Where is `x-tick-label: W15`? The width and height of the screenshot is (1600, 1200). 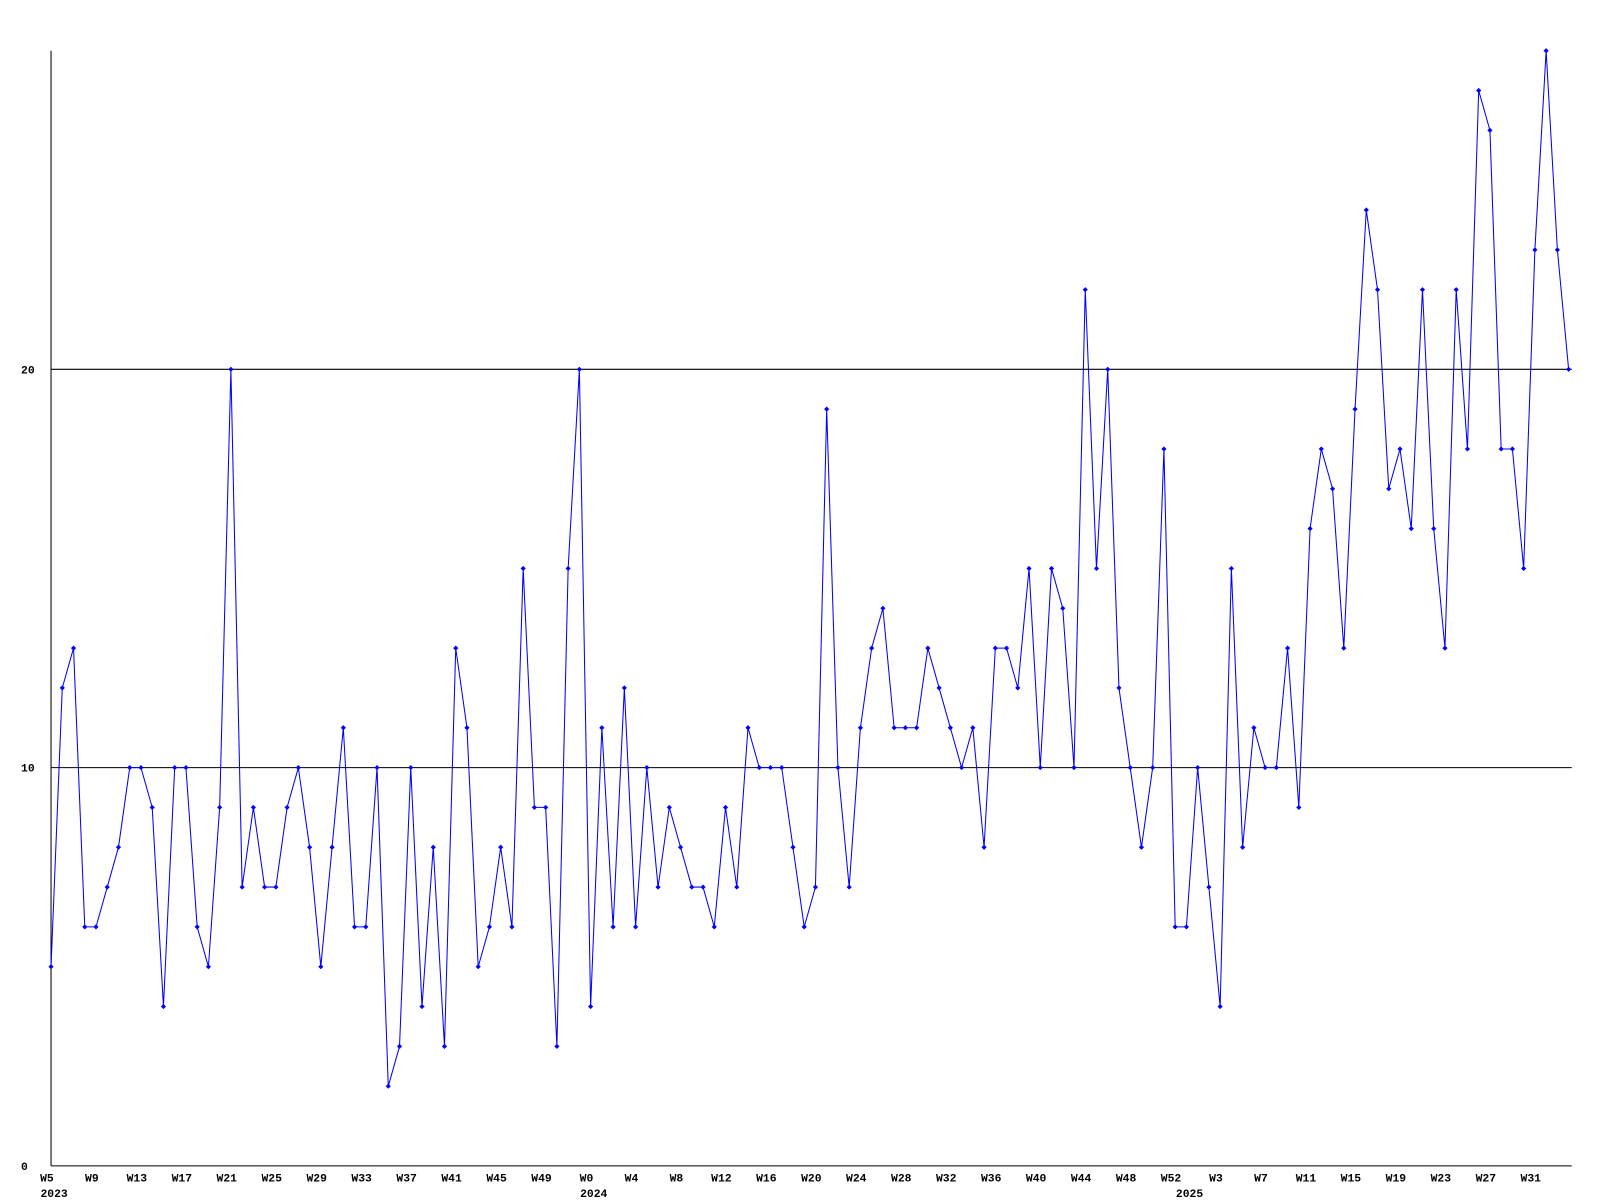
x-tick-label: W15 is located at coordinates (1351, 1179).